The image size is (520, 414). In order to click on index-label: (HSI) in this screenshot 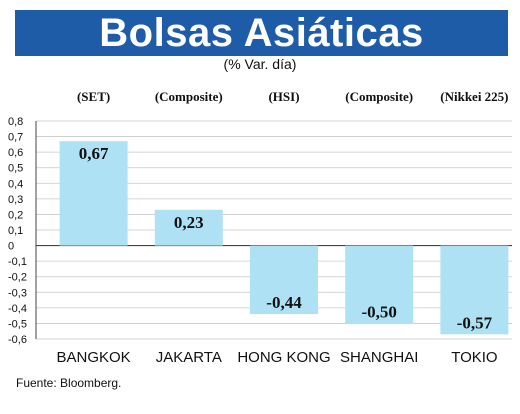, I will do `click(283, 96)`.